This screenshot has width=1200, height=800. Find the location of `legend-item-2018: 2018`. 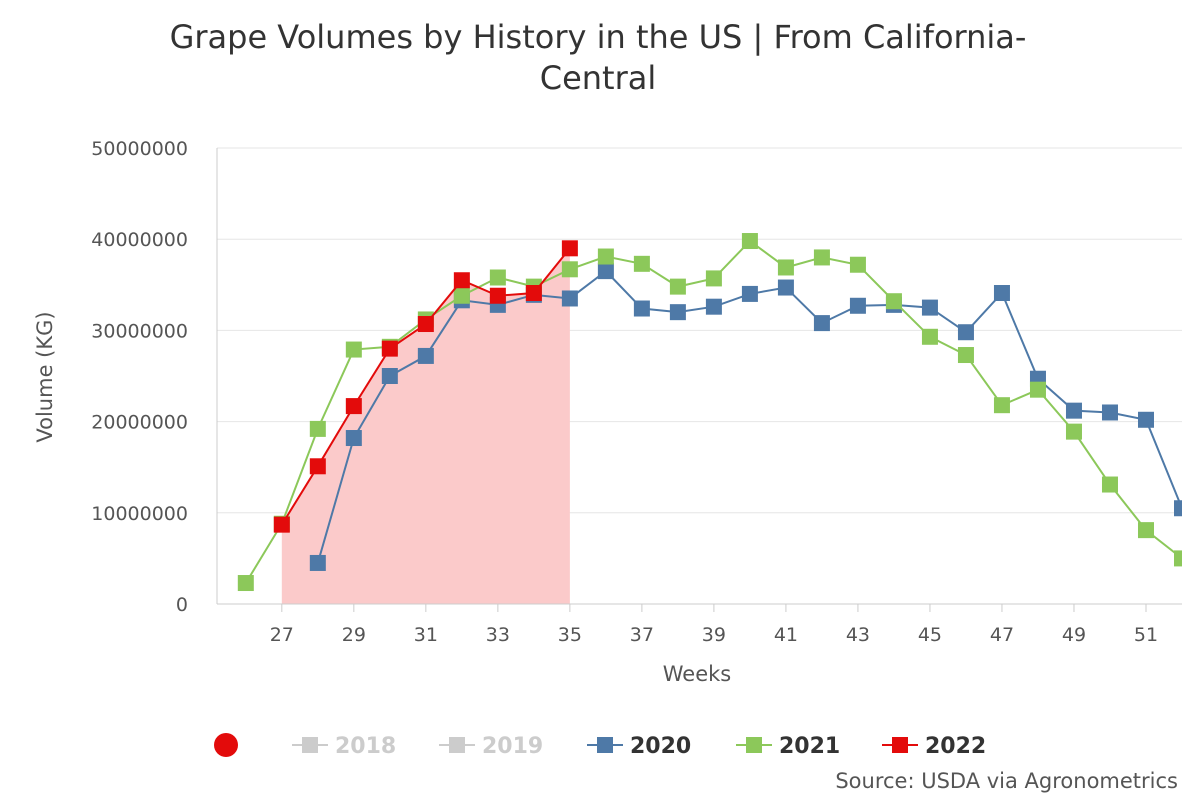

legend-item-2018: 2018 is located at coordinates (344, 746).